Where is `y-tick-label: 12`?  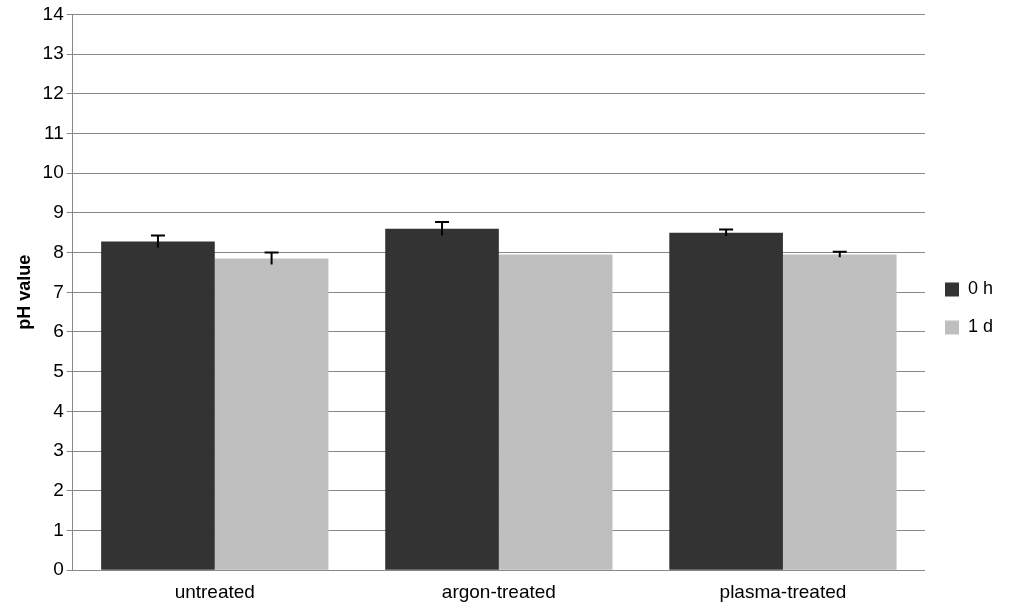 y-tick-label: 12 is located at coordinates (53, 93).